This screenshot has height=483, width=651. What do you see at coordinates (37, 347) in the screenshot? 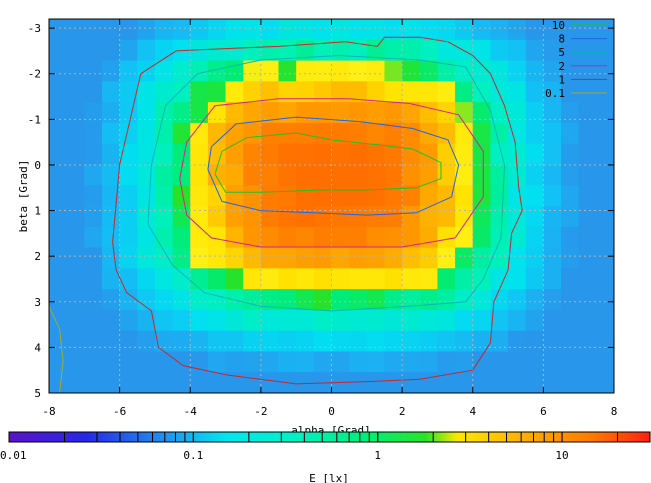
I see `y-tick-label: 4` at bounding box center [37, 347].